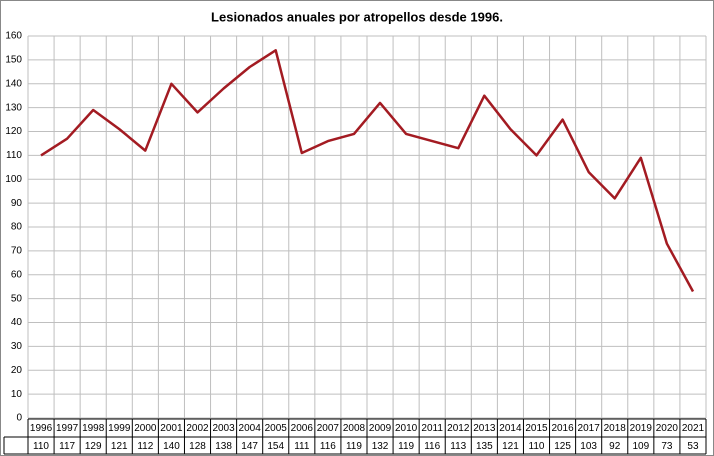 Image resolution: width=714 pixels, height=456 pixels. I want to click on table-value: 109, so click(640, 446).